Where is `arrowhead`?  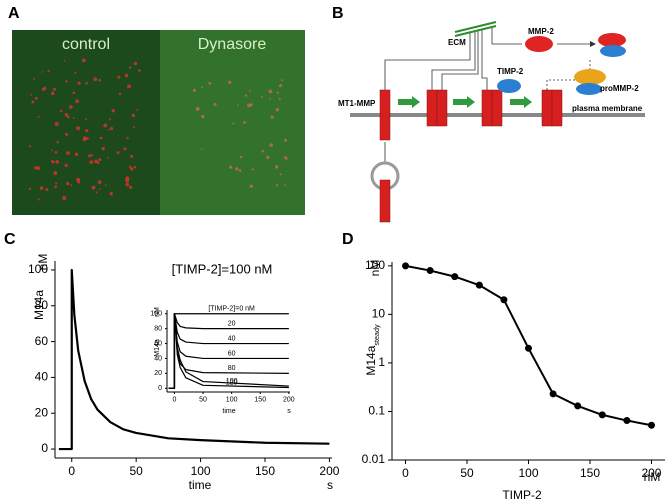 arrowhead is located at coordinates (593, 44).